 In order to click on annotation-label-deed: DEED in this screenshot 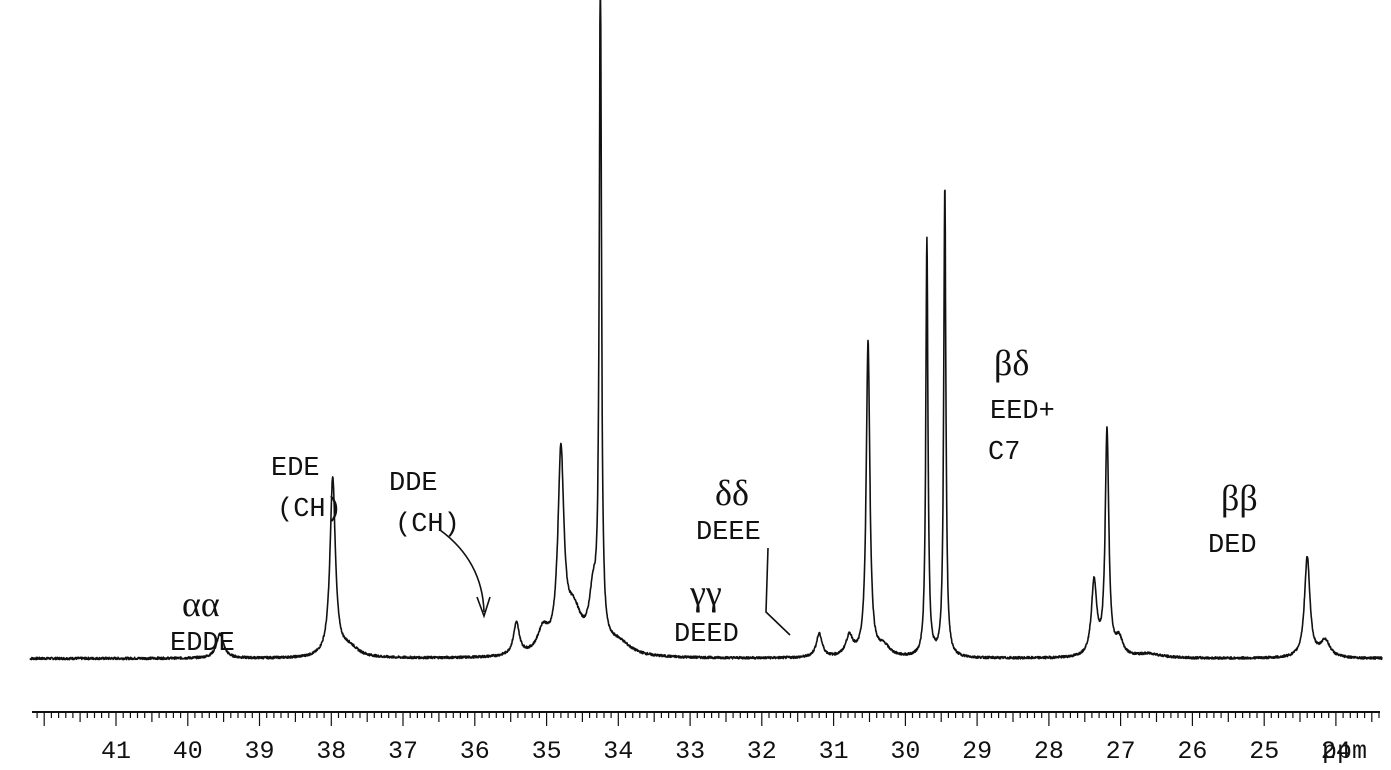, I will do `click(706, 635)`.